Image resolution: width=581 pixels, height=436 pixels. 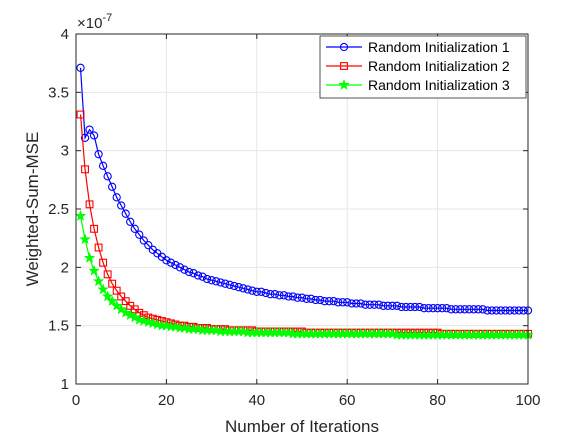 What do you see at coordinates (527, 400) in the screenshot?
I see `x-tick-label: 100` at bounding box center [527, 400].